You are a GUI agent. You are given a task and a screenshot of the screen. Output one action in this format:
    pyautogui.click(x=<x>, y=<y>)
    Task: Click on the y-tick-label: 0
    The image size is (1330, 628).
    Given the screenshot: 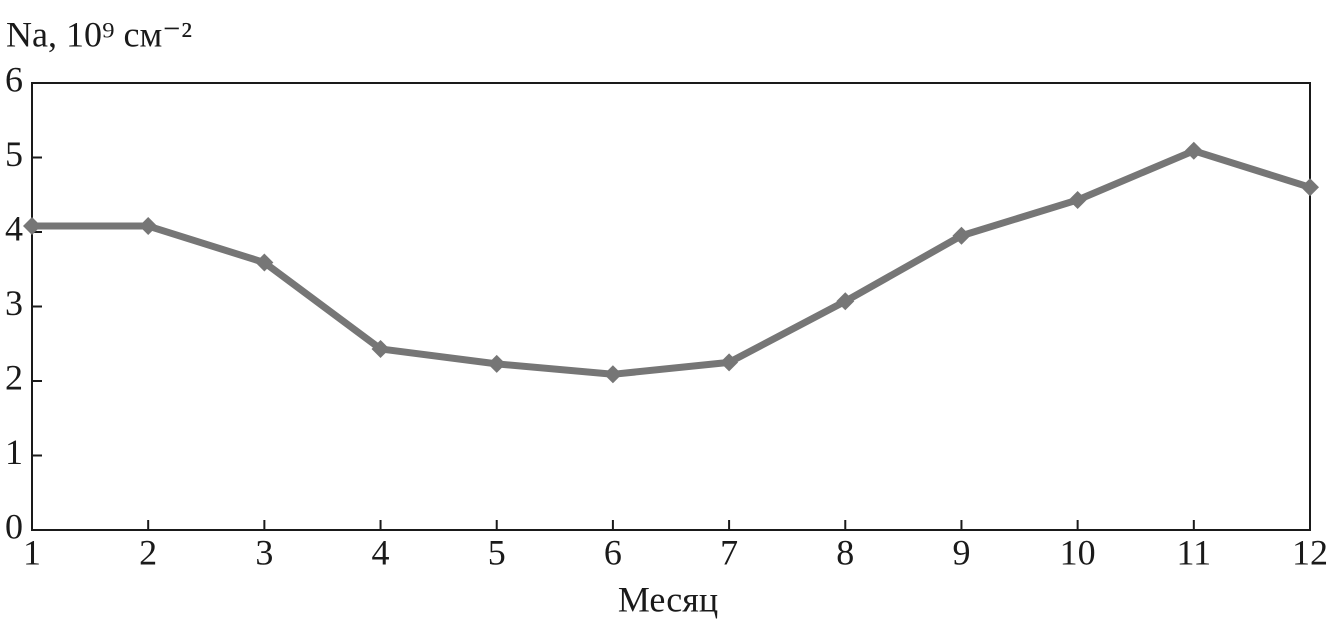 What is the action you would take?
    pyautogui.click(x=14, y=526)
    